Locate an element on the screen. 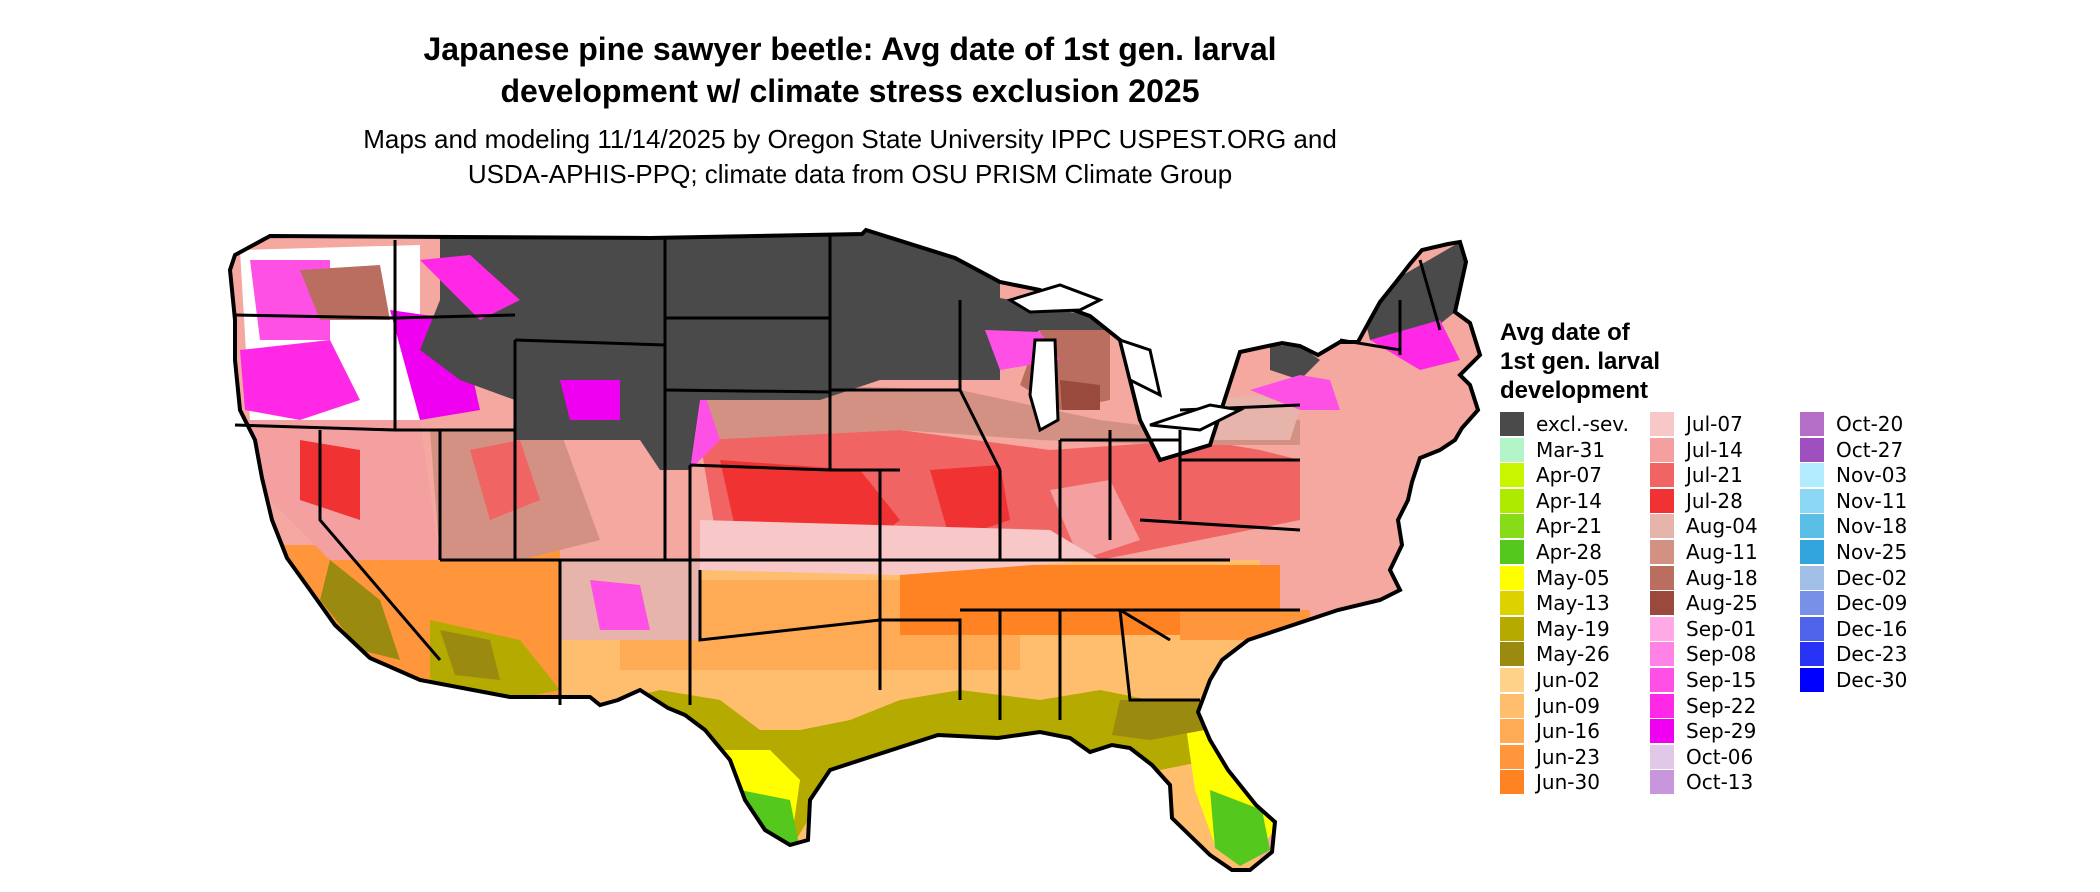 This screenshot has width=2100, height=892. legend-label: Jun-09 is located at coordinates (1568, 705).